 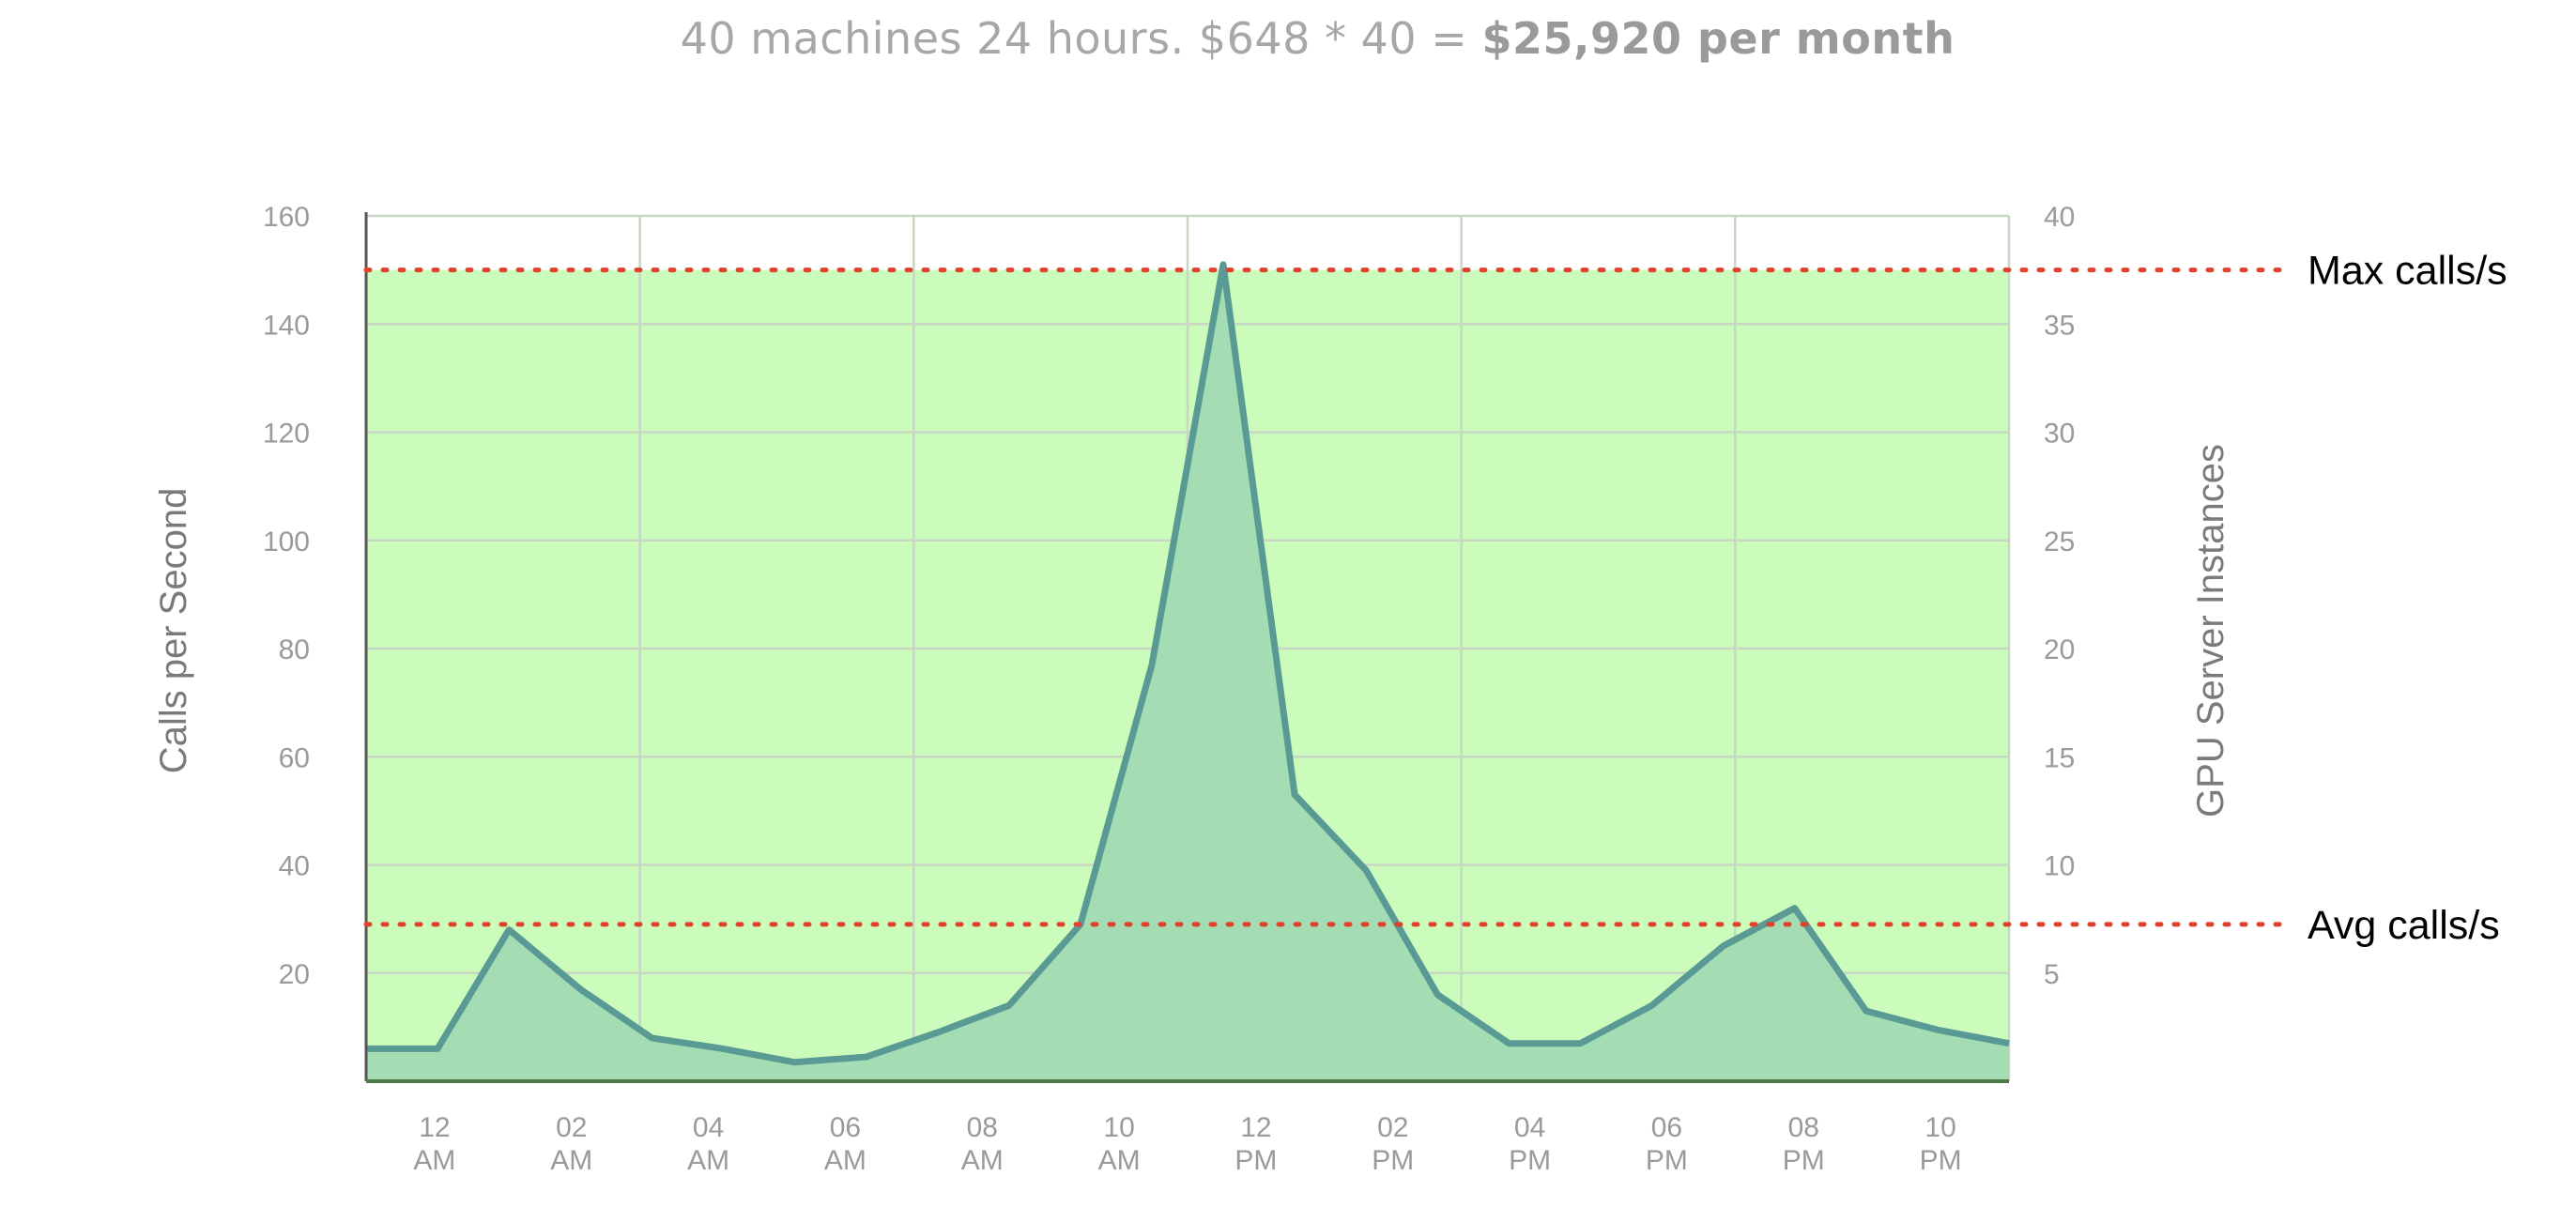 What do you see at coordinates (2407, 271) in the screenshot?
I see `reference-label: Max calls/s` at bounding box center [2407, 271].